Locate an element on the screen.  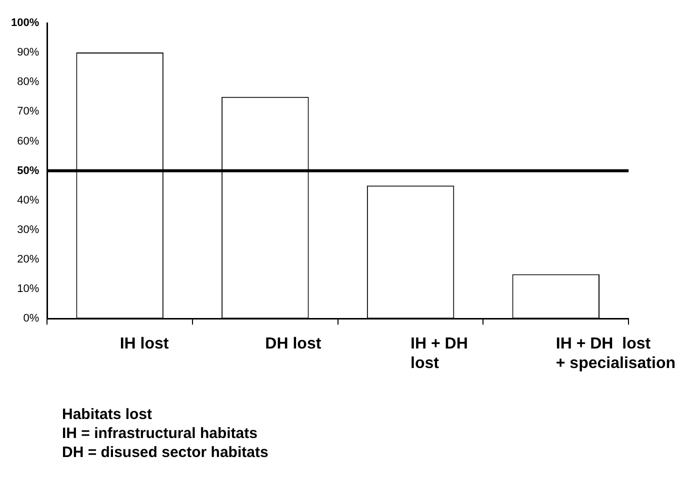
text: Habitats lost is located at coordinates (108, 414).